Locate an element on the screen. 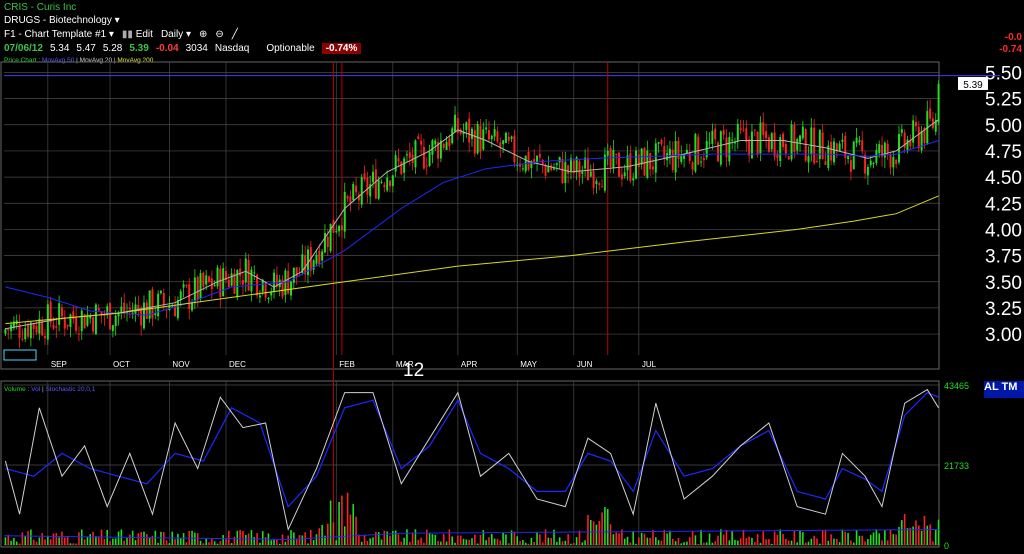 Image resolution: width=1024 pixels, height=554 pixels. period-select: Daily ▾ is located at coordinates (176, 34).